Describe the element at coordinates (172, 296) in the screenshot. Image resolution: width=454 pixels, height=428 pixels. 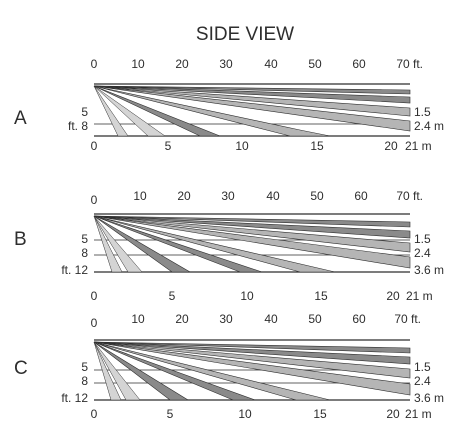
I see `bottom-tick-b-1: 5` at that location.